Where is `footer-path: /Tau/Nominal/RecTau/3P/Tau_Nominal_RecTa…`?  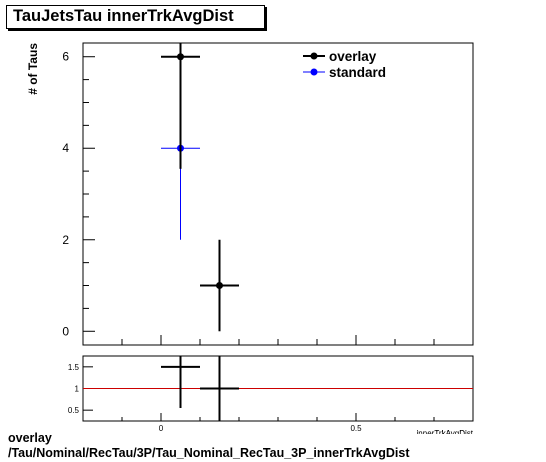
footer-path: /Tau/Nominal/RecTau/3P/Tau_Nominal_RecTa… is located at coordinates (209, 453).